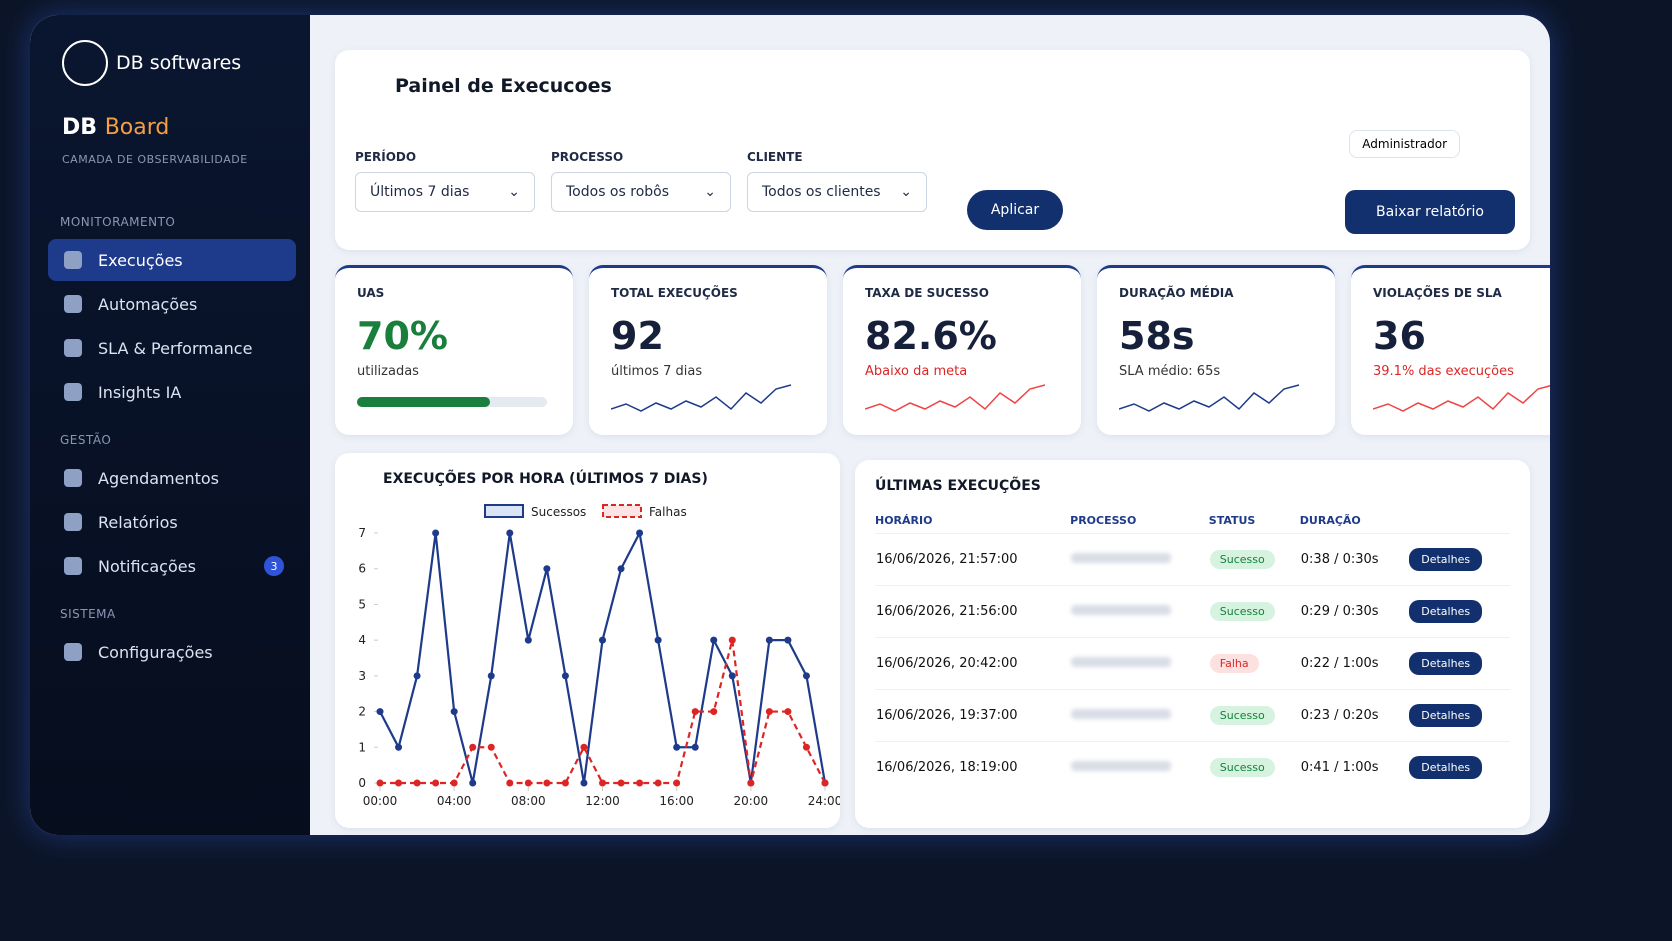 The image size is (1672, 941). Describe the element at coordinates (115, 127) in the screenshot. I see `app-name: DB Board` at that location.